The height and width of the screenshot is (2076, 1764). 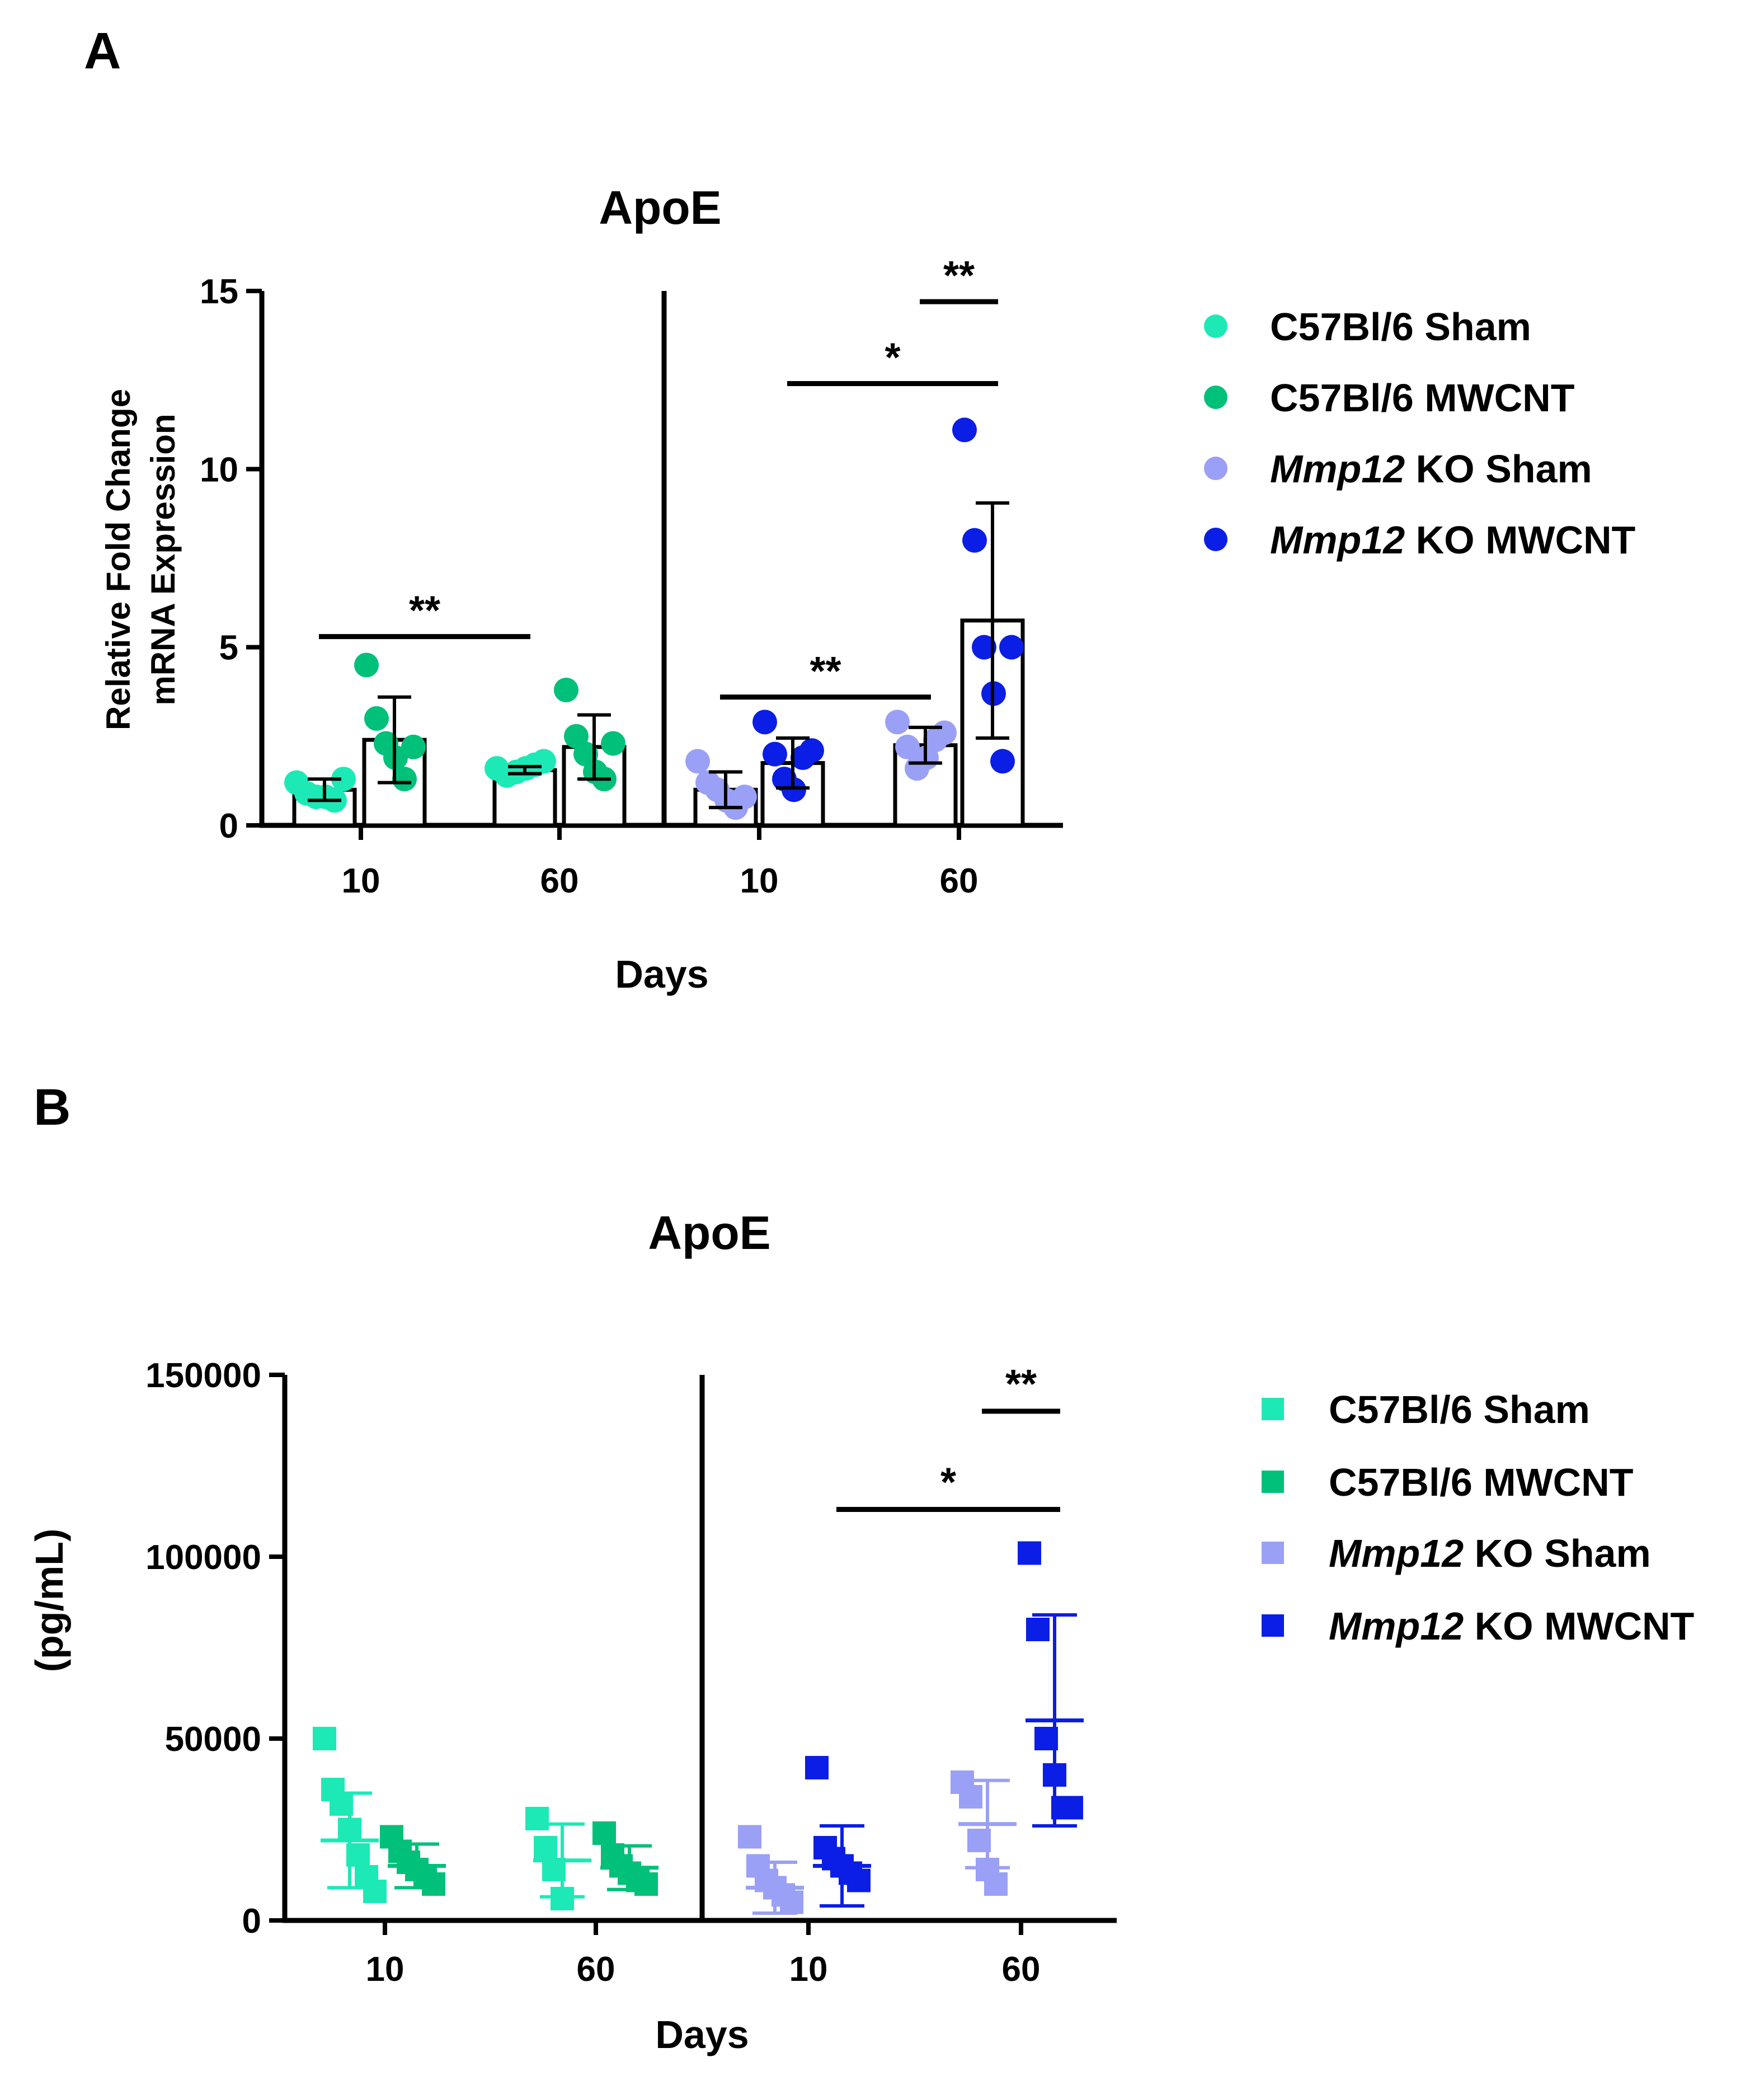 I want to click on y-tick-label: 5, so click(x=228, y=648).